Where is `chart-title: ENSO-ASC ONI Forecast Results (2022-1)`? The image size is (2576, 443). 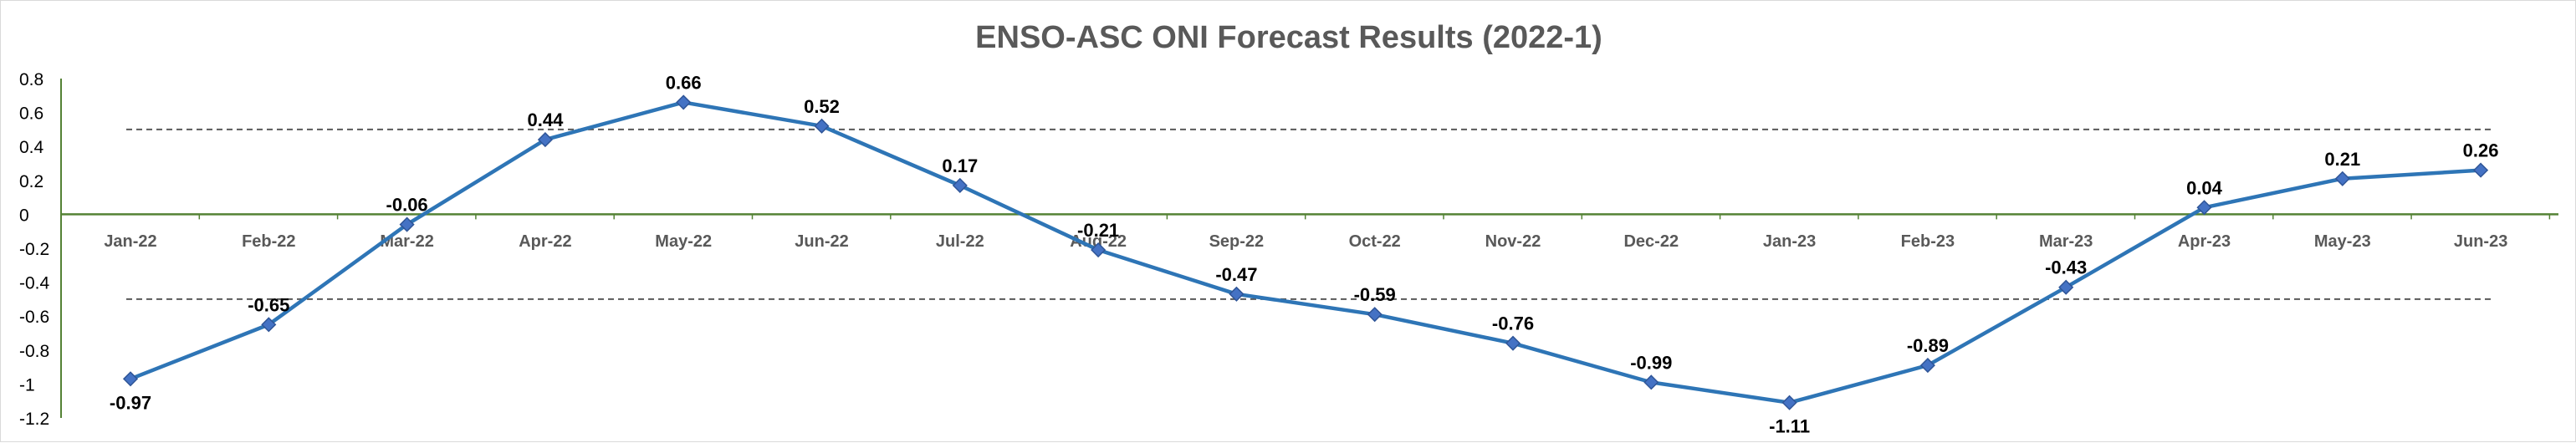 chart-title: ENSO-ASC ONI Forecast Results (2022-1) is located at coordinates (1288, 37).